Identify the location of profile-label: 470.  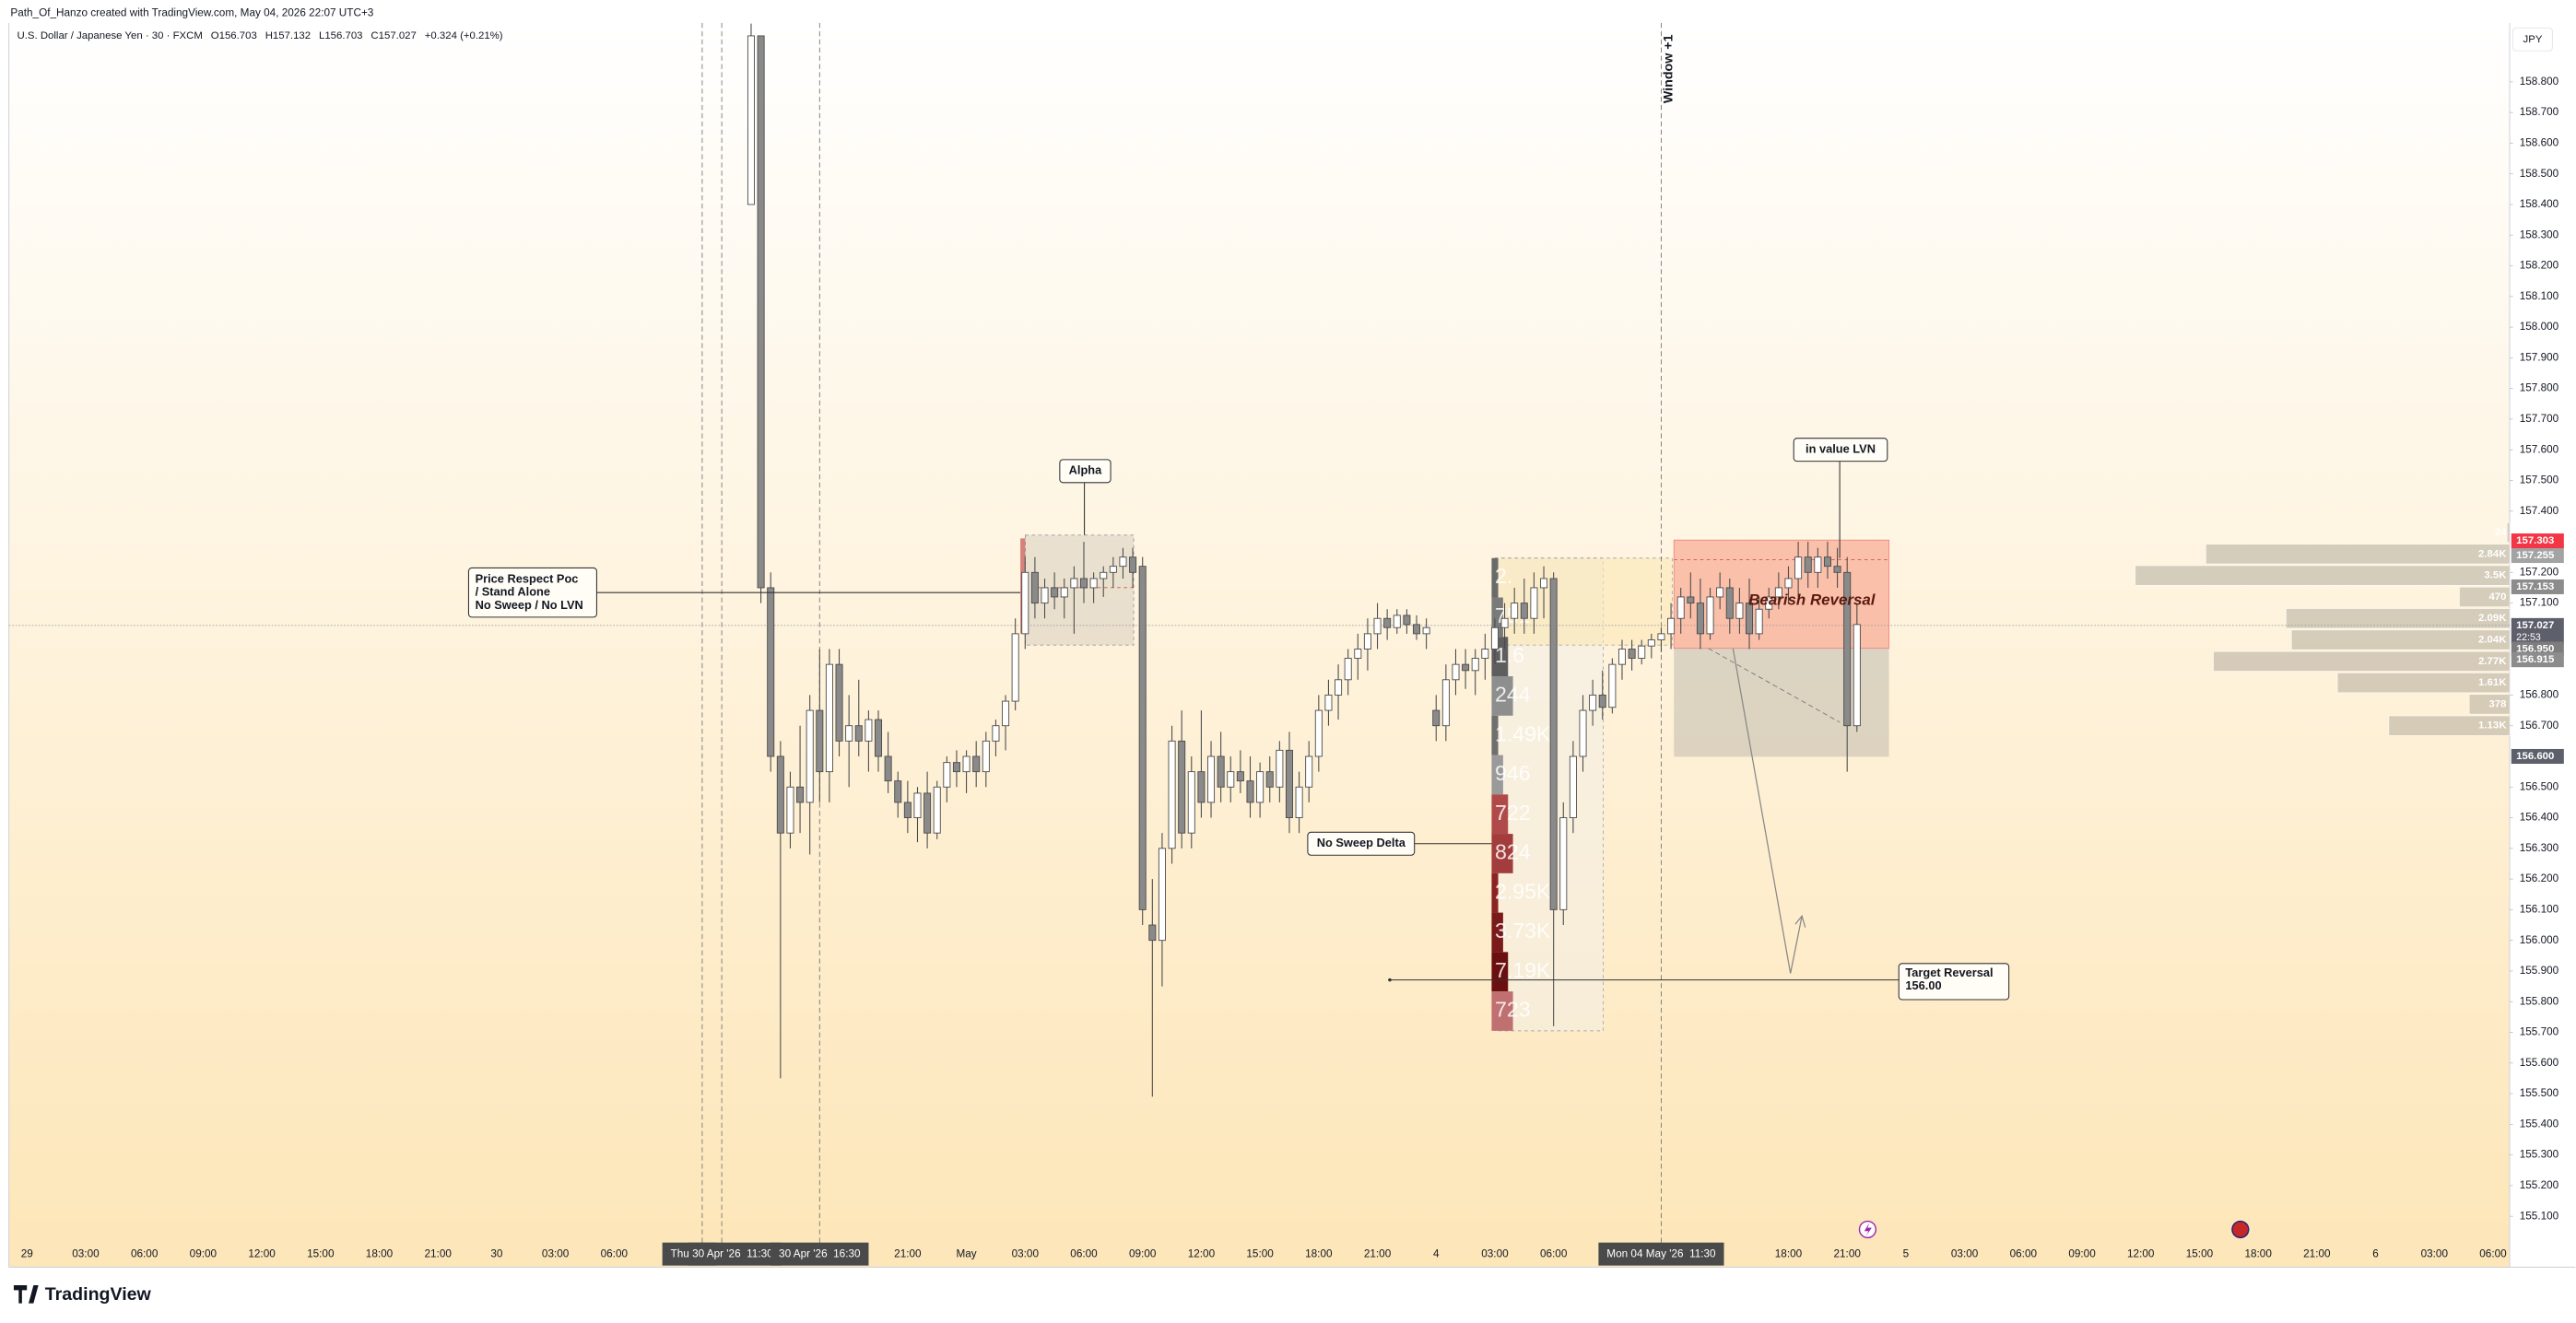
(2497, 597).